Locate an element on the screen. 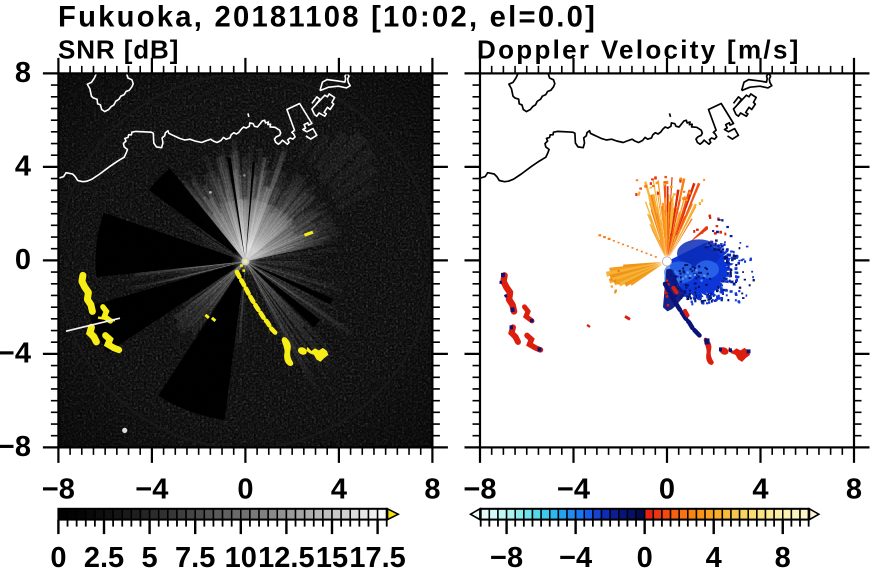 The height and width of the screenshot is (570, 870). svg-text: Doppler Velocity [m/s] is located at coordinates (639, 50).